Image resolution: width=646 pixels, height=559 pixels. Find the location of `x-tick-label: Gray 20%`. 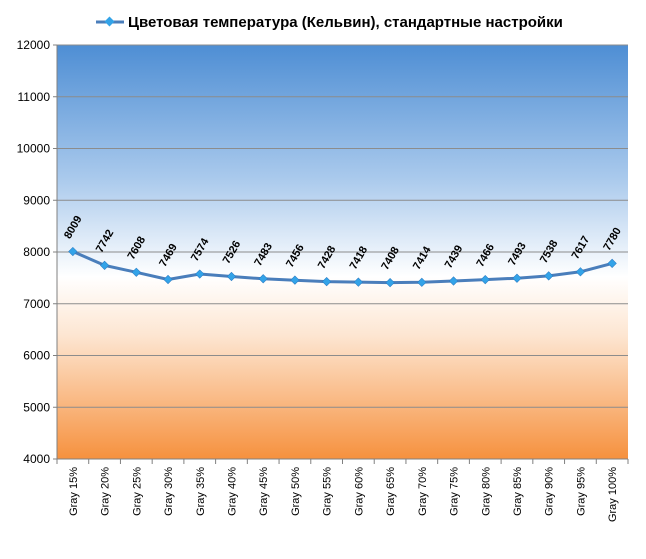

x-tick-label: Gray 20% is located at coordinates (106, 491).